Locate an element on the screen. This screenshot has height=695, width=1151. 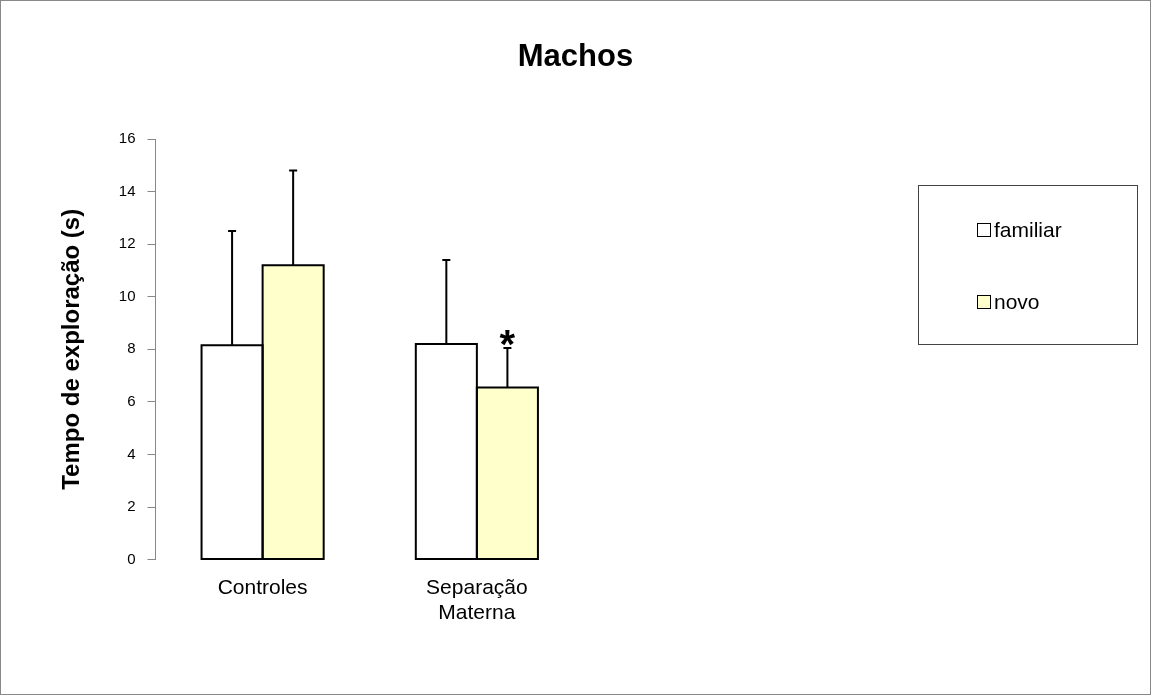
y-tick-label: 12 is located at coordinates (127, 243).